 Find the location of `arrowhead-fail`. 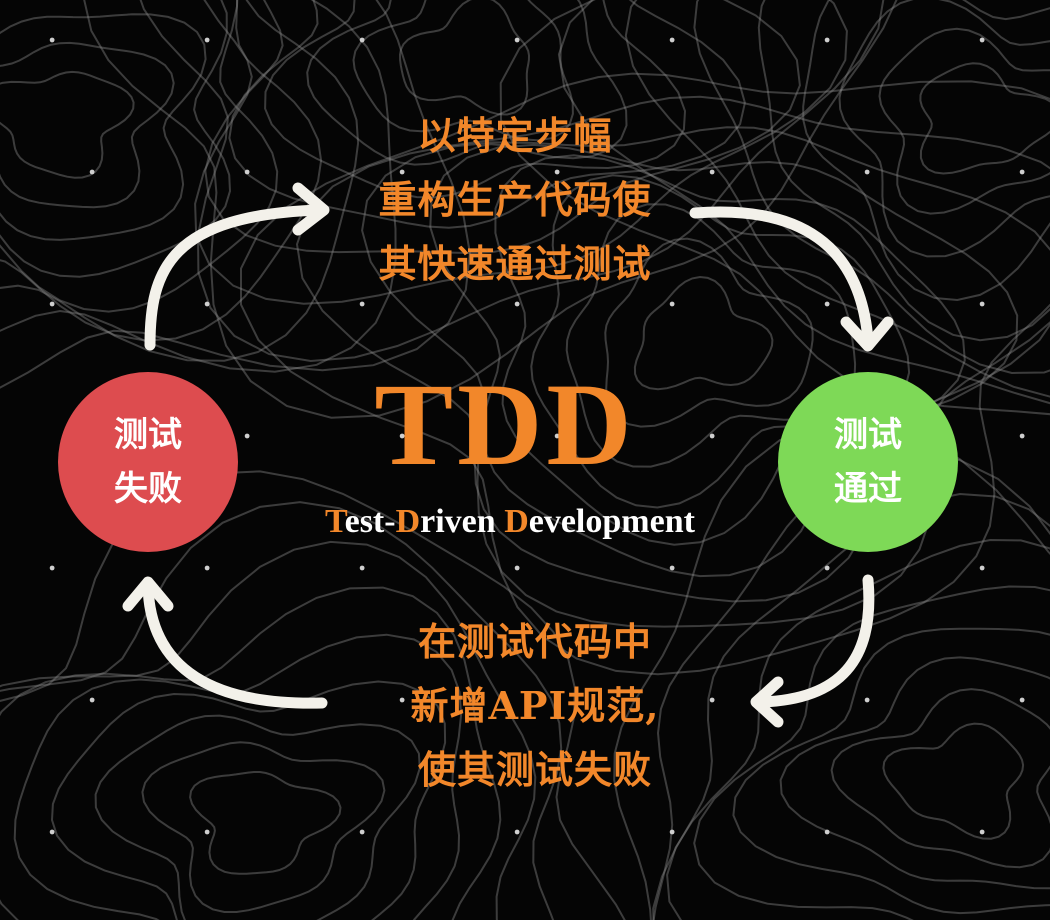

arrowhead-fail is located at coordinates (148, 594).